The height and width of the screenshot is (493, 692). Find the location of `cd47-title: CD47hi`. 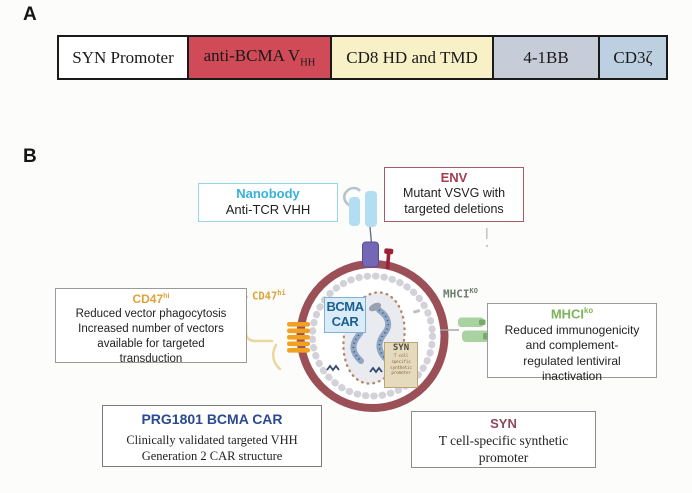

cd47-title: CD47hi is located at coordinates (151, 298).